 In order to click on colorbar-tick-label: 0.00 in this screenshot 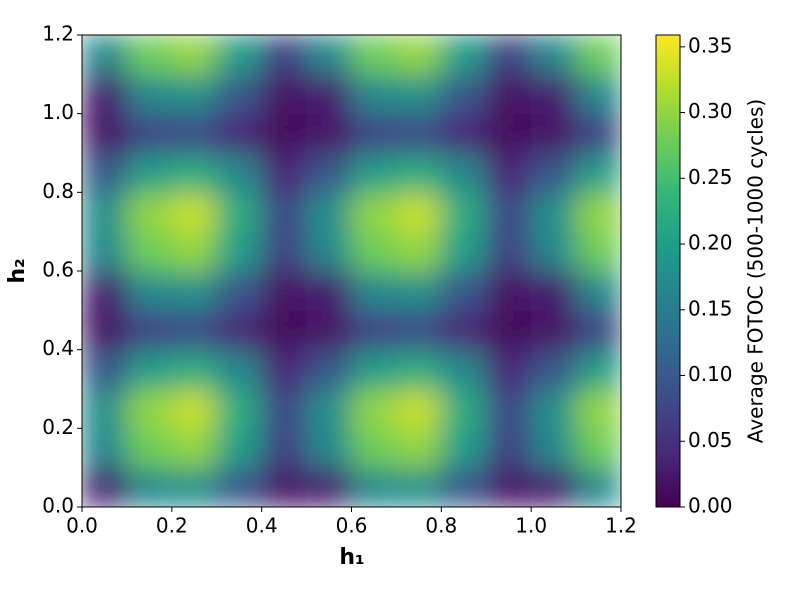, I will do `click(710, 506)`.